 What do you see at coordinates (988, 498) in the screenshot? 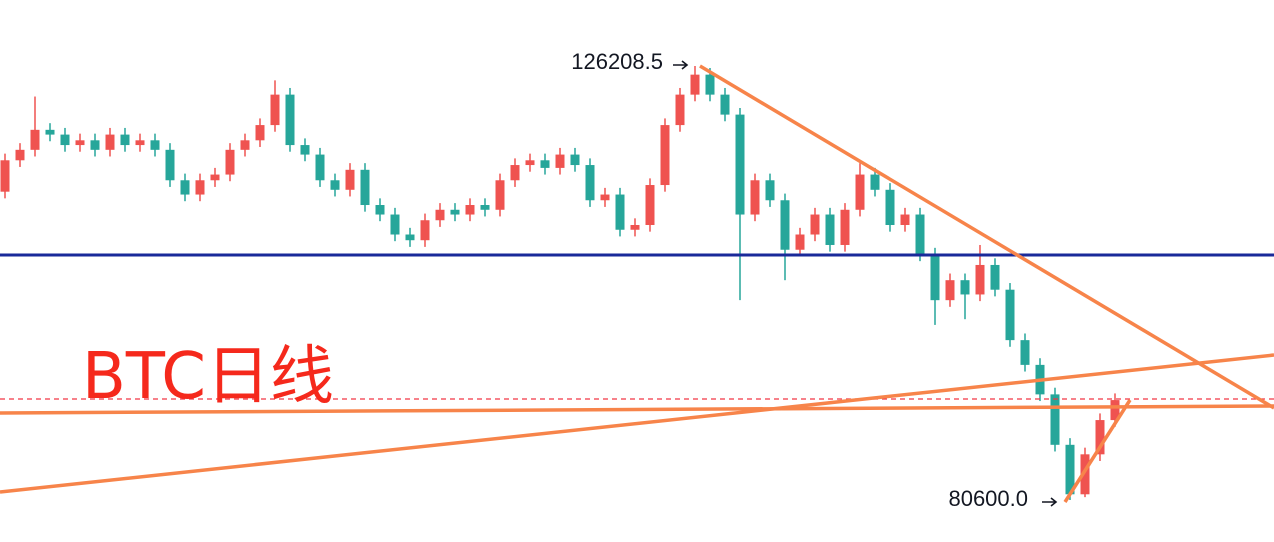
I see `low-label: 80600.0` at bounding box center [988, 498].